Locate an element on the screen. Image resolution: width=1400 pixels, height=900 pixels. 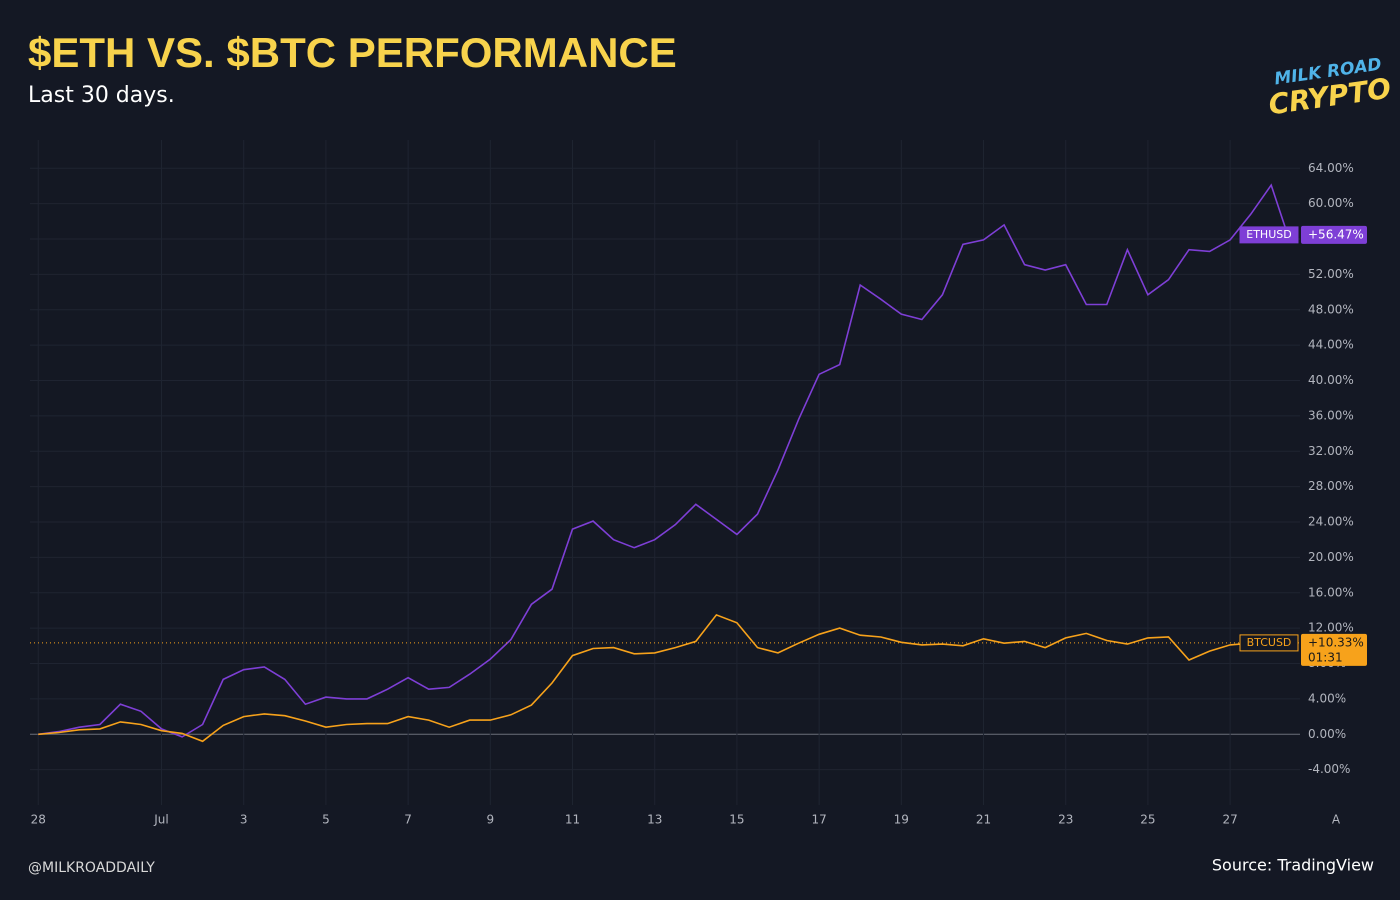
y-tick-label: 12.00% is located at coordinates (1331, 628).